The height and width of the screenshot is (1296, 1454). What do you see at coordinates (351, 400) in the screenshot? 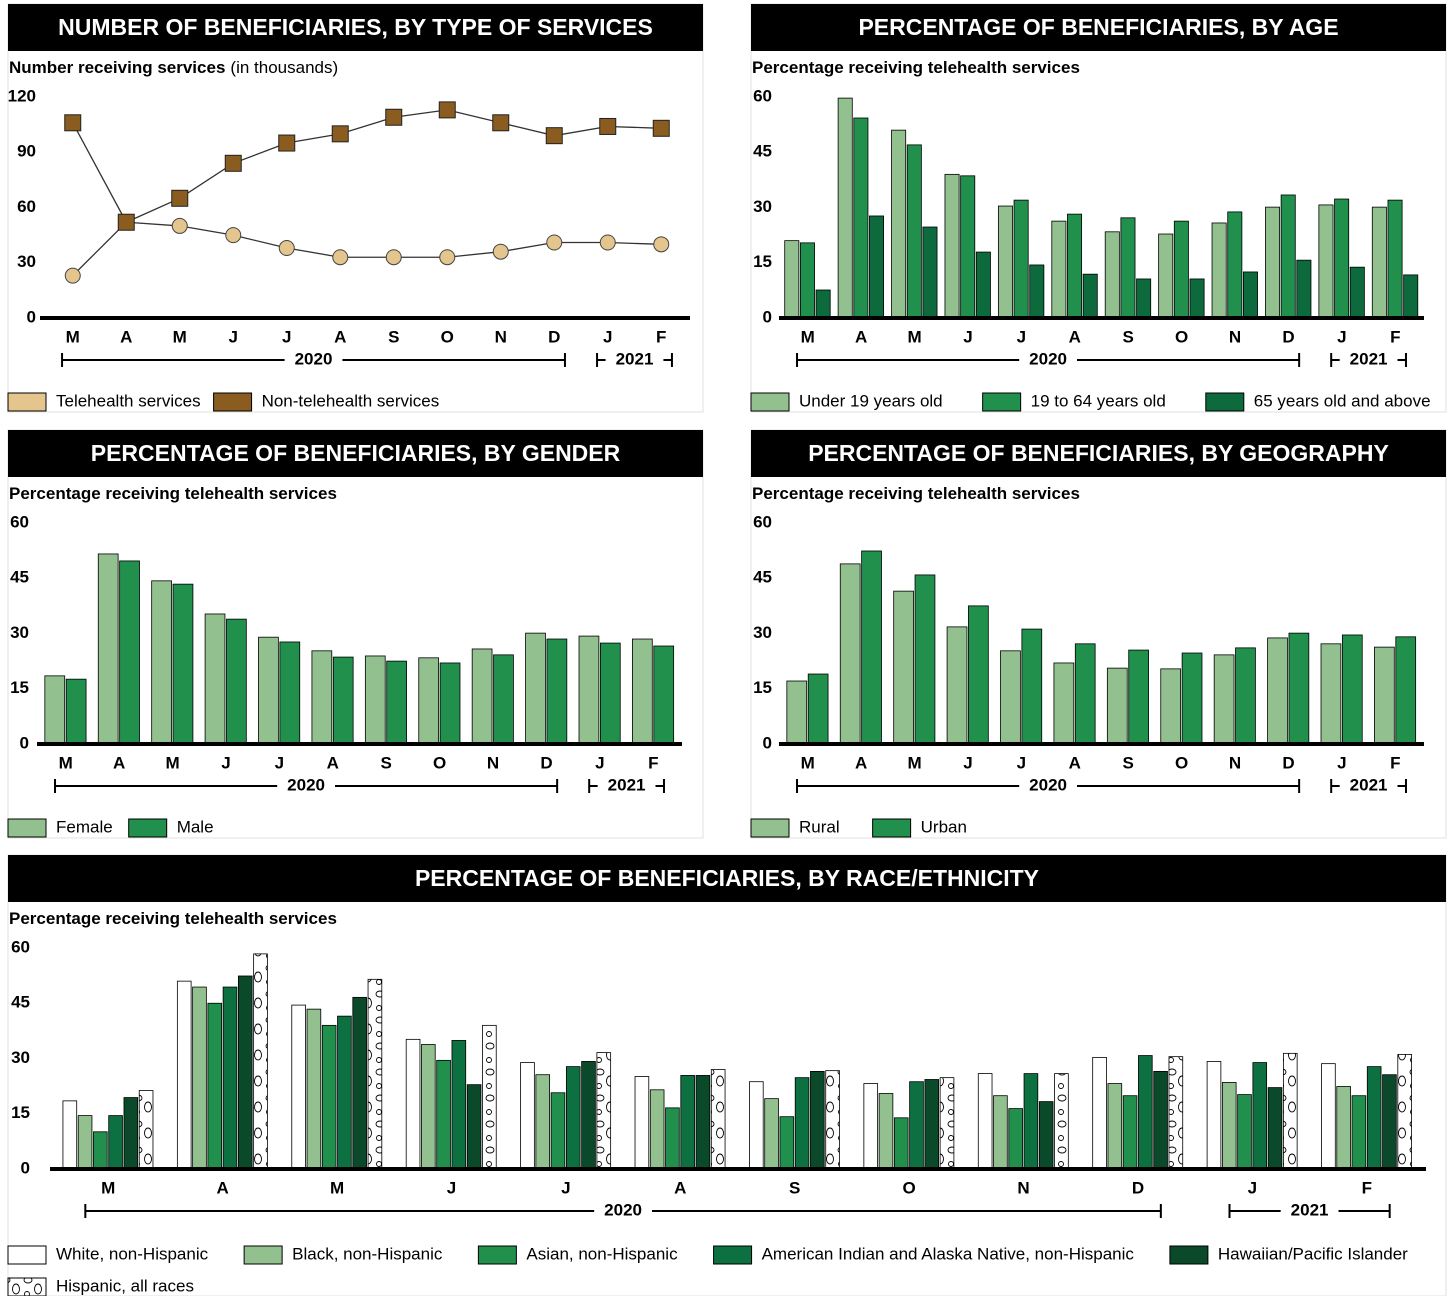
I see `legend-label: Non-telehealth services` at bounding box center [351, 400].